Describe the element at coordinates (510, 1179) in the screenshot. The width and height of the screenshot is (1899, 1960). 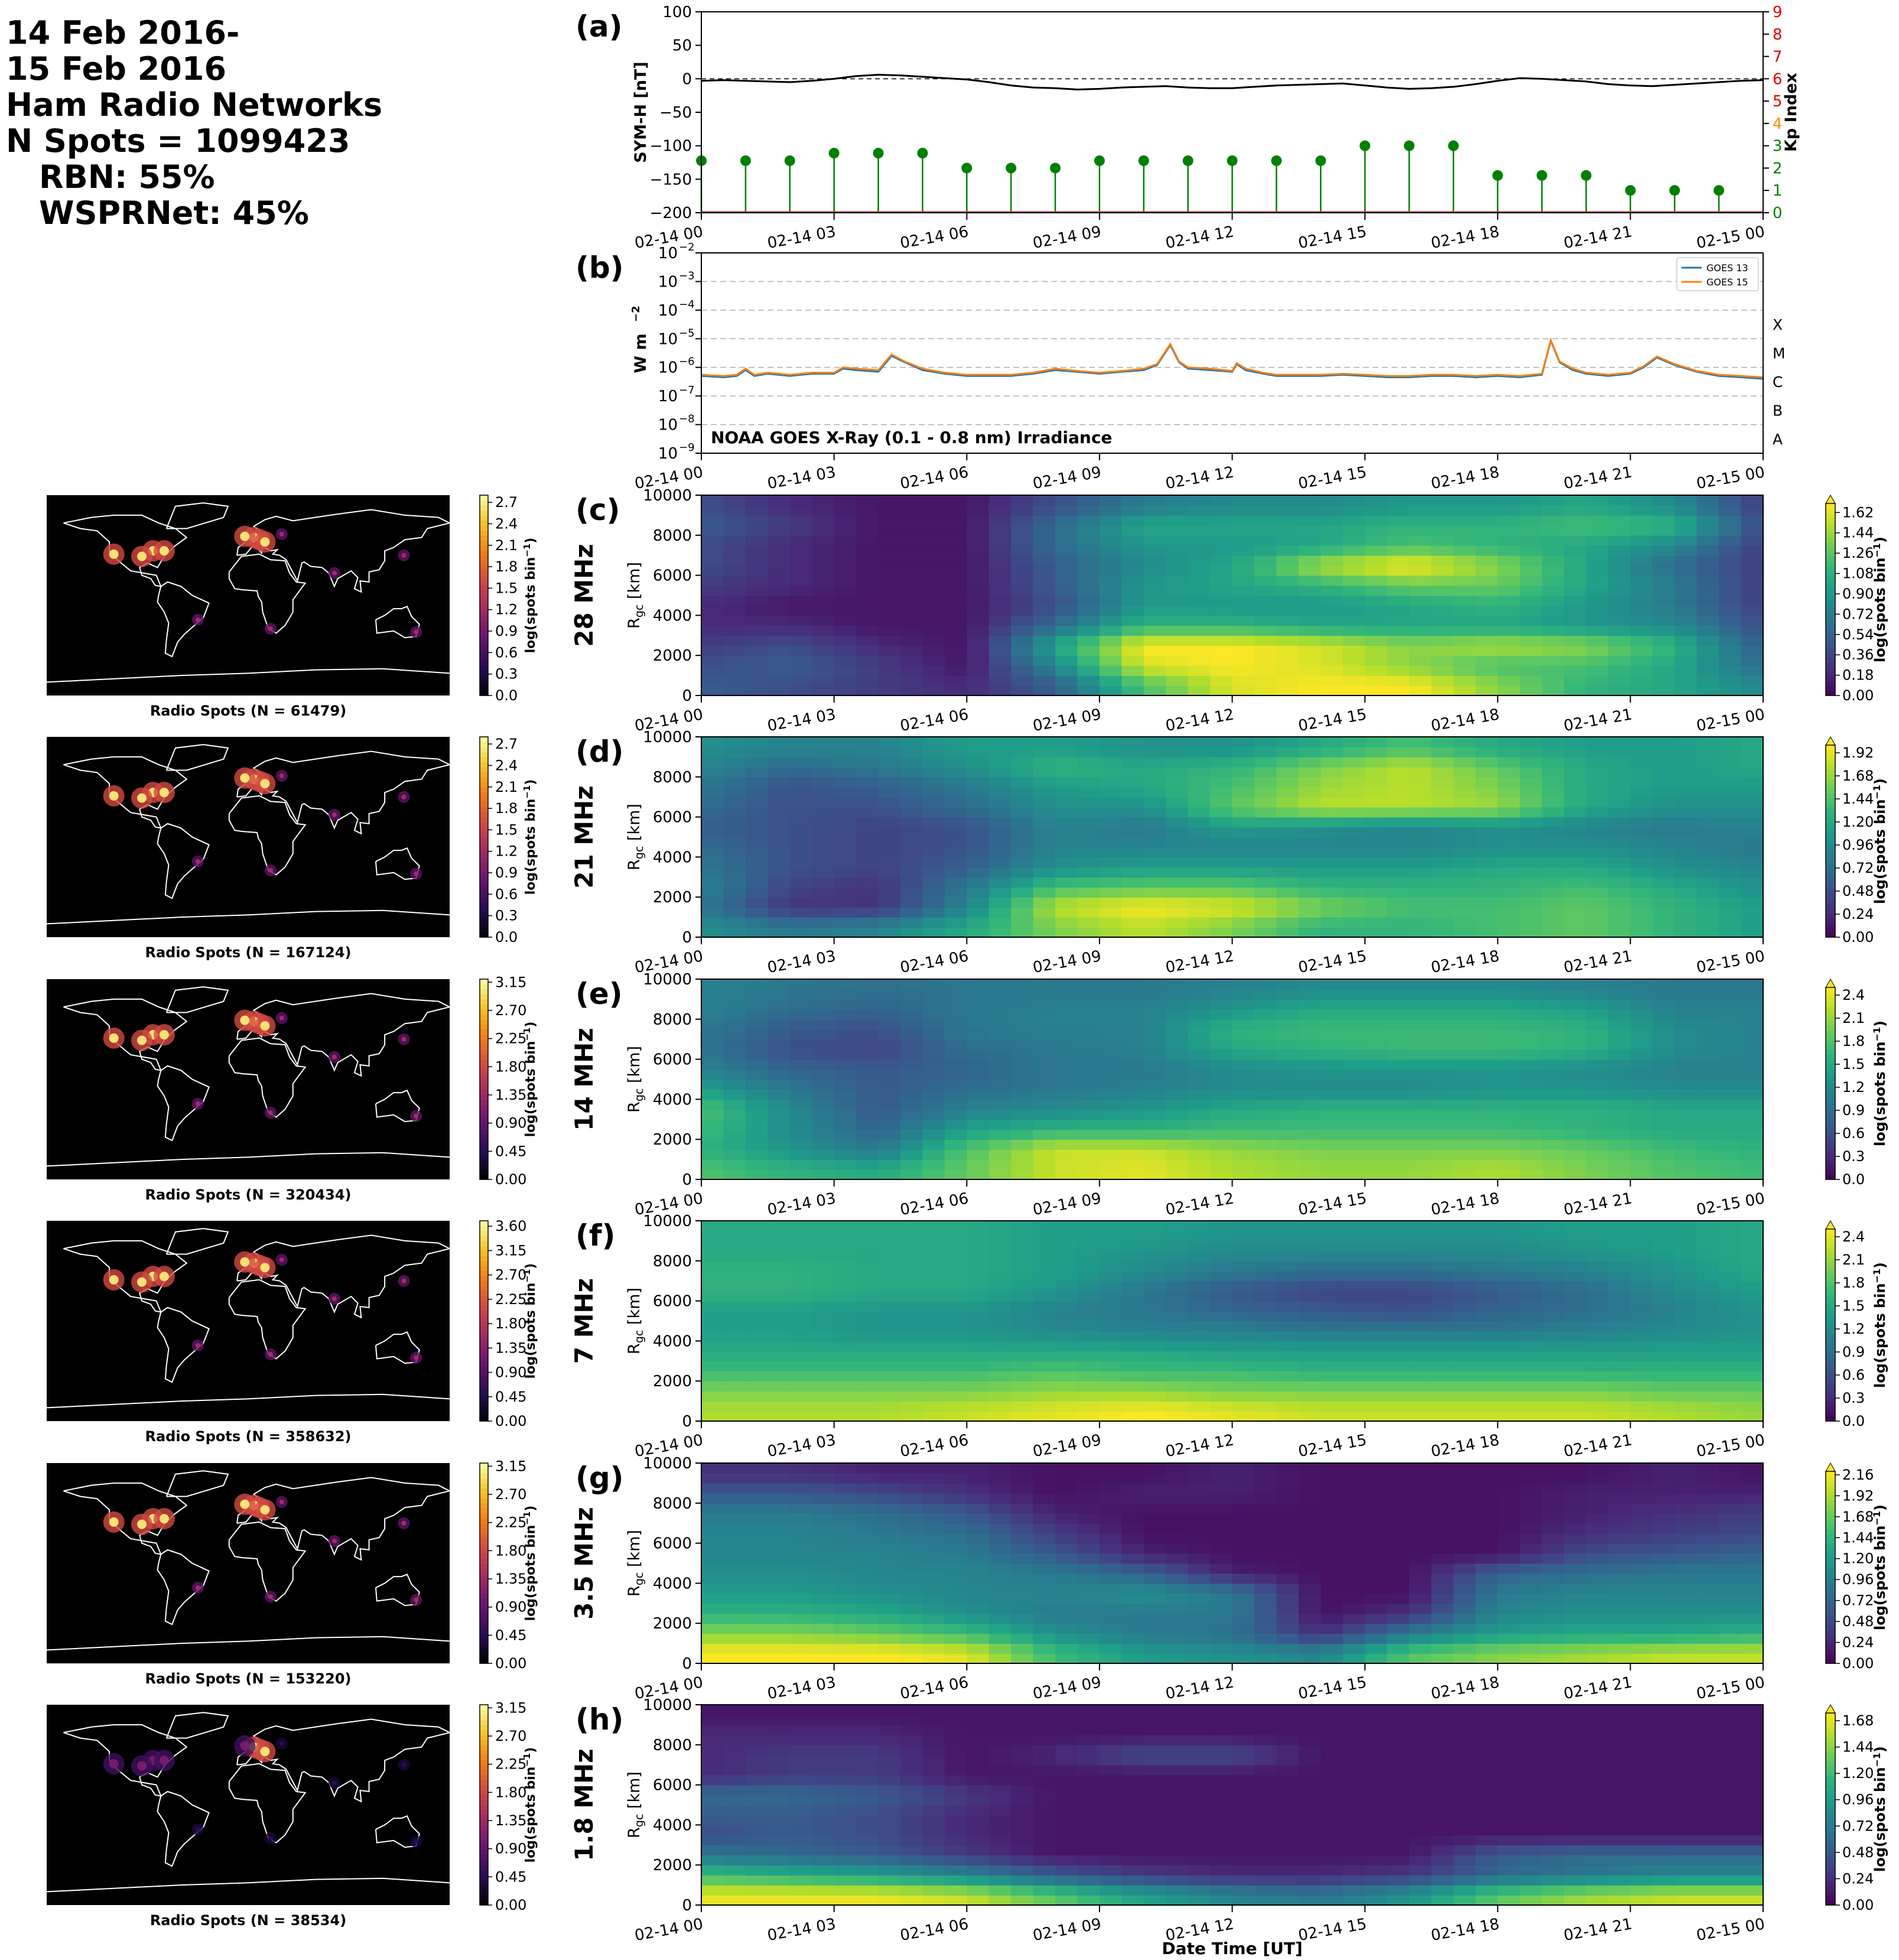
I see `map-colorbar-tick-label: 0.00` at that location.